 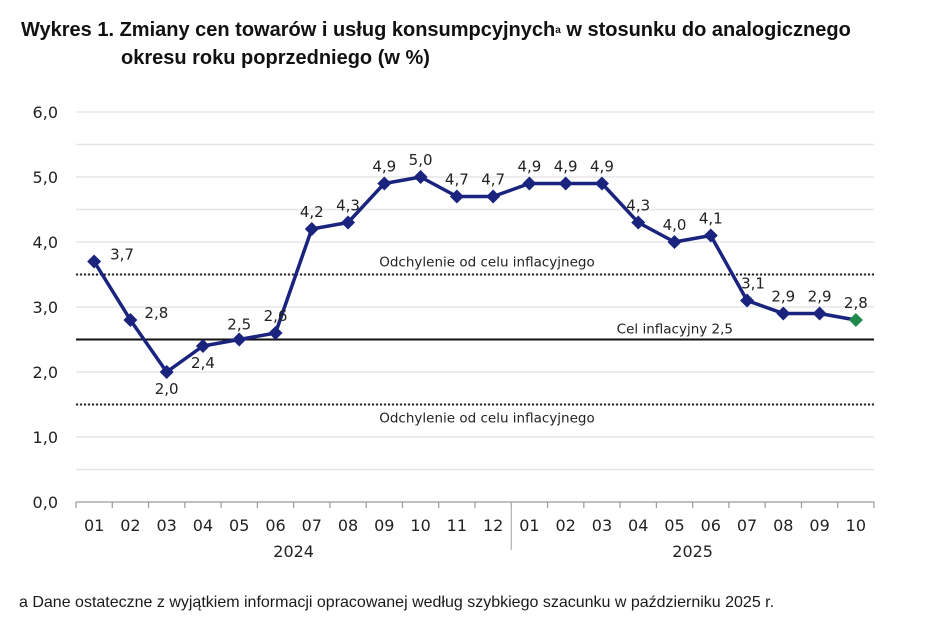 What do you see at coordinates (275, 58) in the screenshot?
I see `title-line2: okresu roku poprzedniego (w %)` at bounding box center [275, 58].